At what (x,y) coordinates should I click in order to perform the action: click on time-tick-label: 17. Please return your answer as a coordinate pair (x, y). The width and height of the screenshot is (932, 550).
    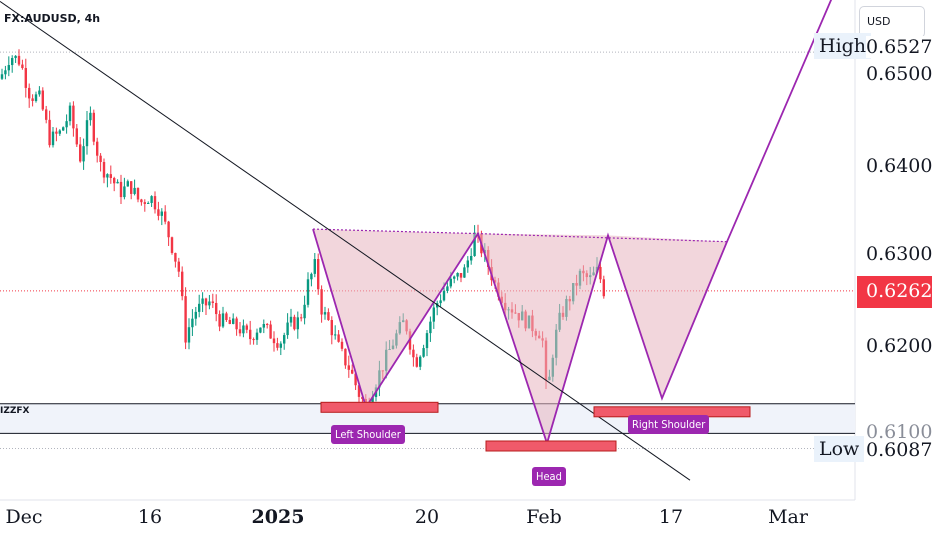
    Looking at the image, I should click on (671, 517).